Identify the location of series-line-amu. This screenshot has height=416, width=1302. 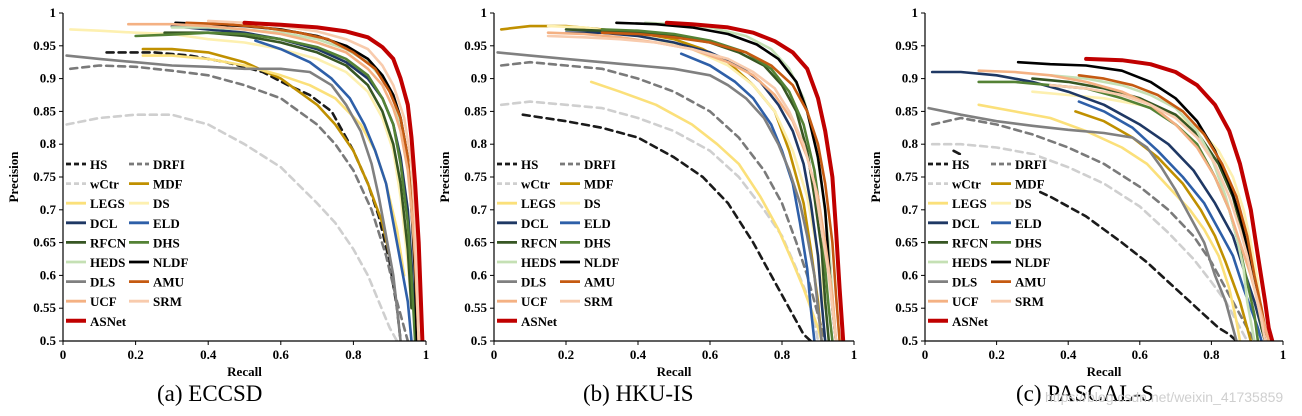
(720, 186).